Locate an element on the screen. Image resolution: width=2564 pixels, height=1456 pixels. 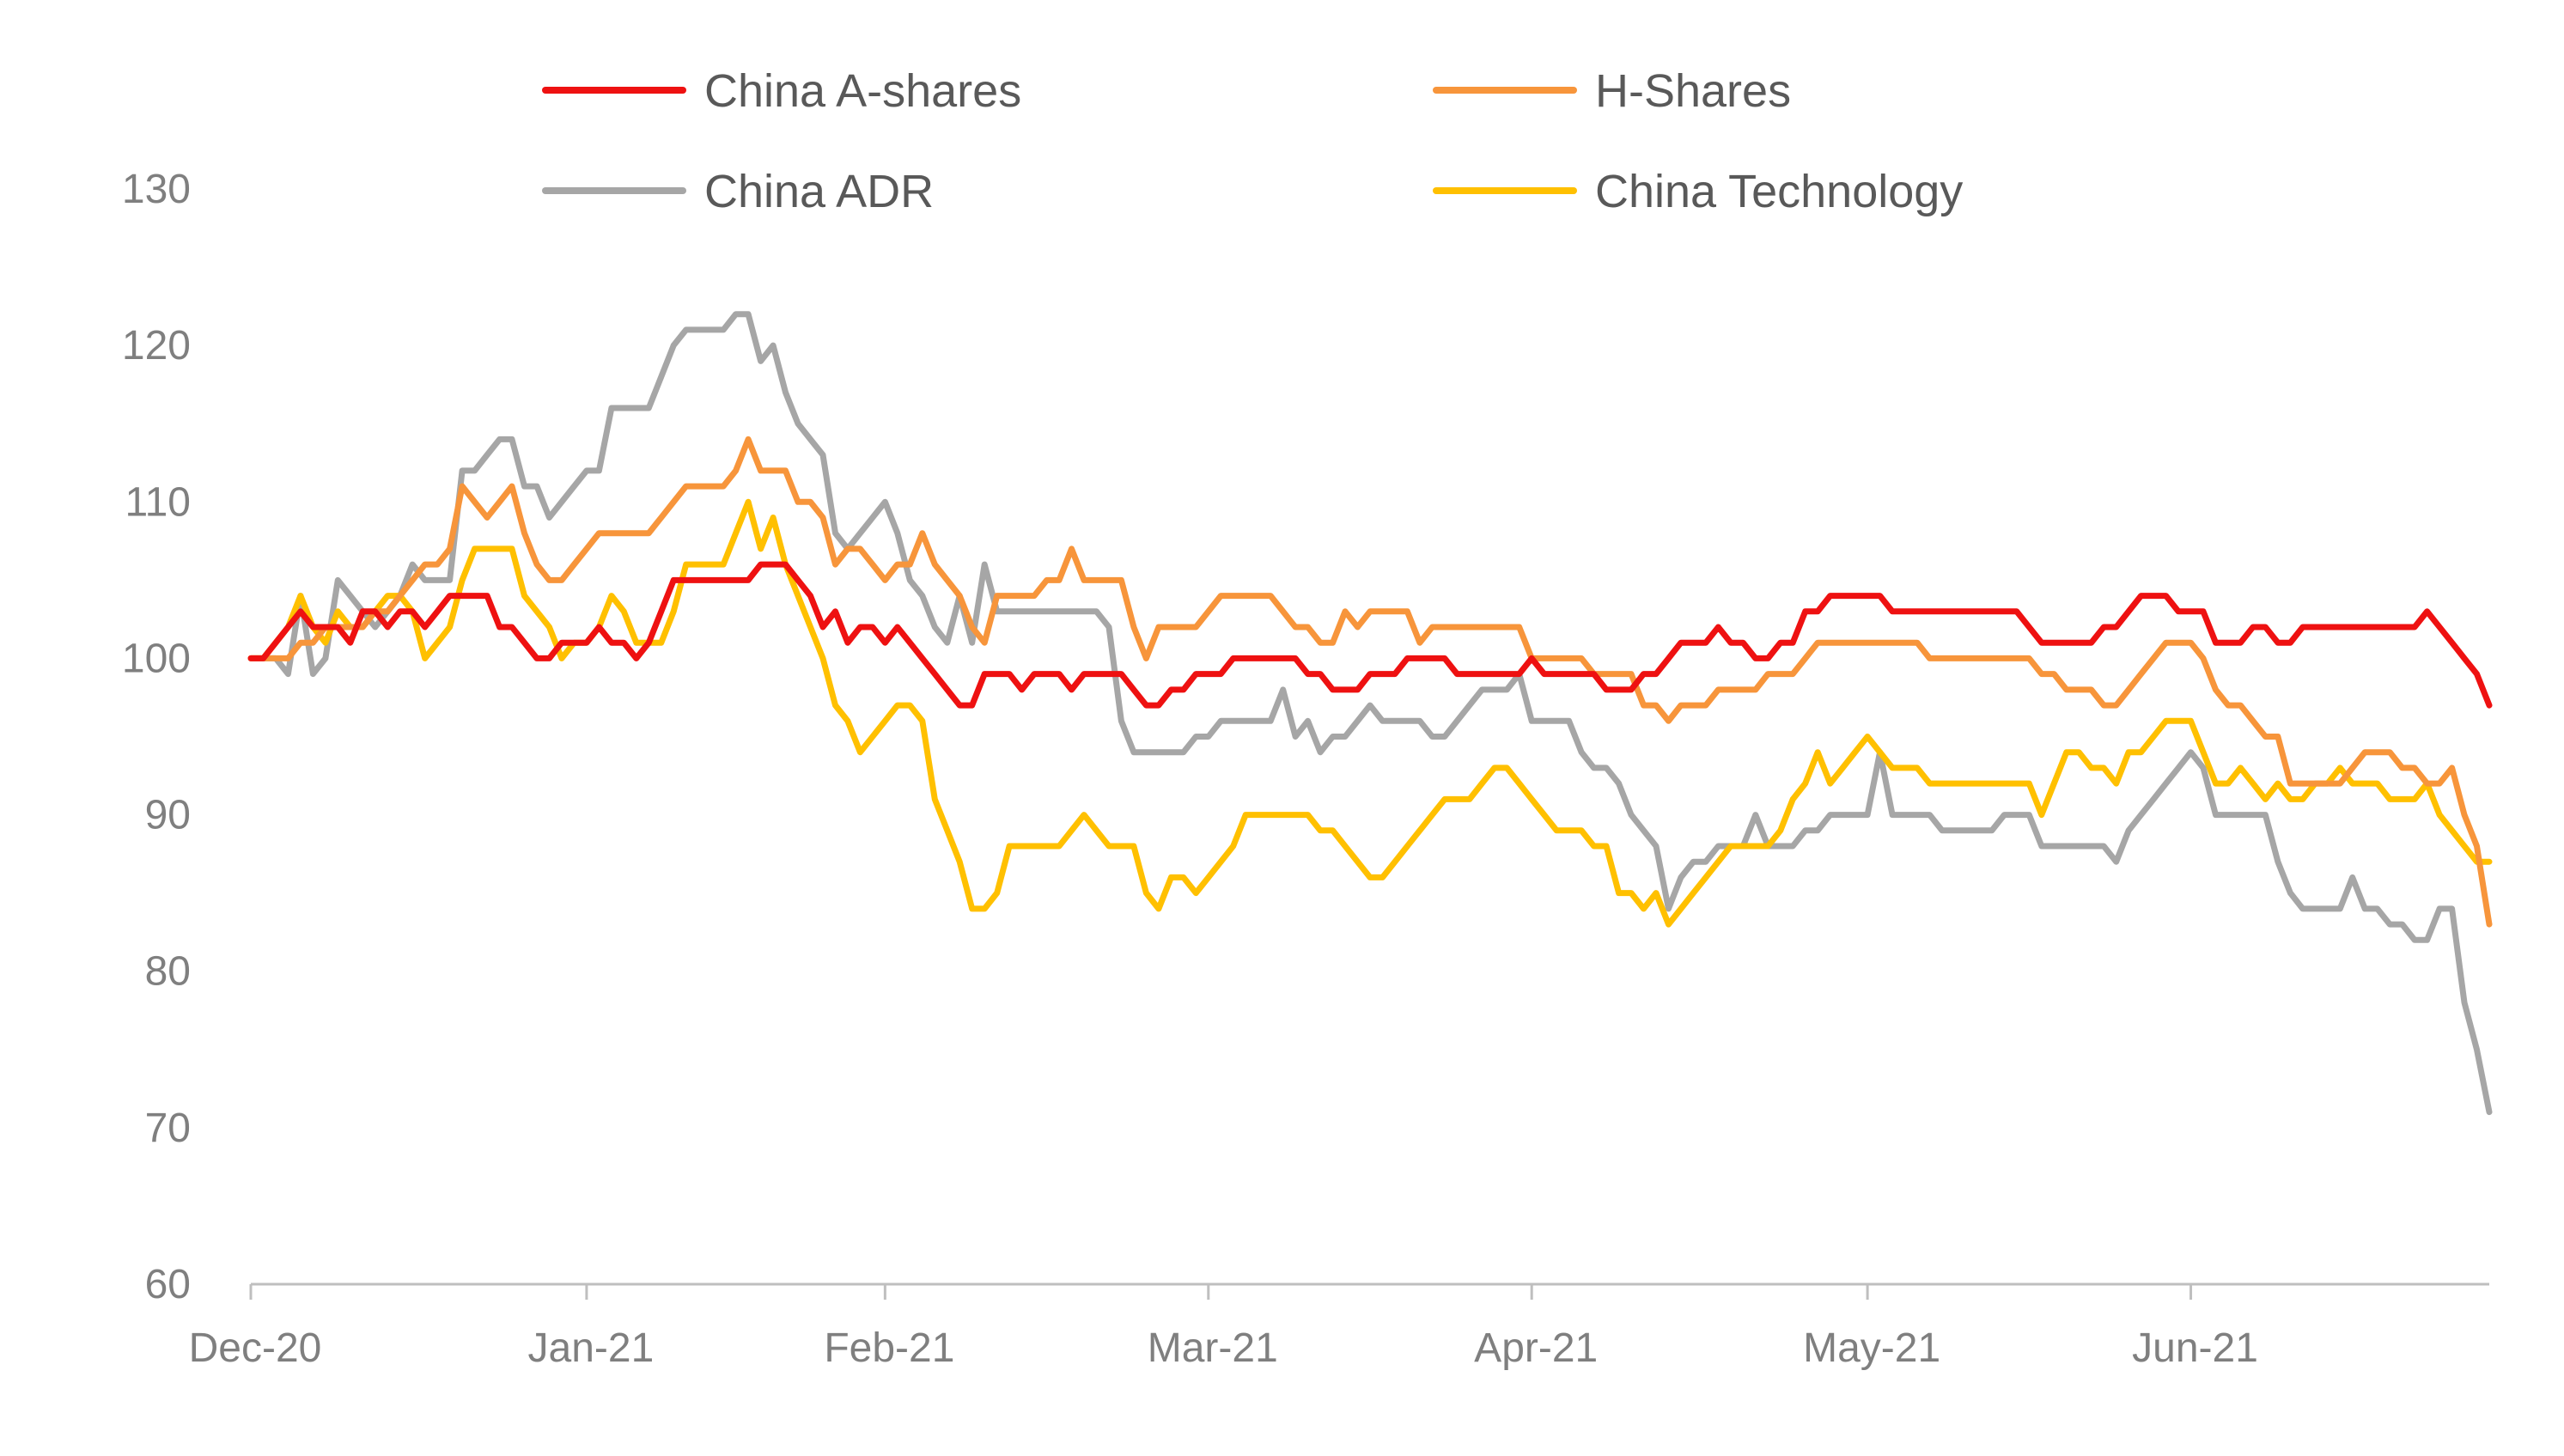
legend-label: China Technology is located at coordinates (1779, 191).